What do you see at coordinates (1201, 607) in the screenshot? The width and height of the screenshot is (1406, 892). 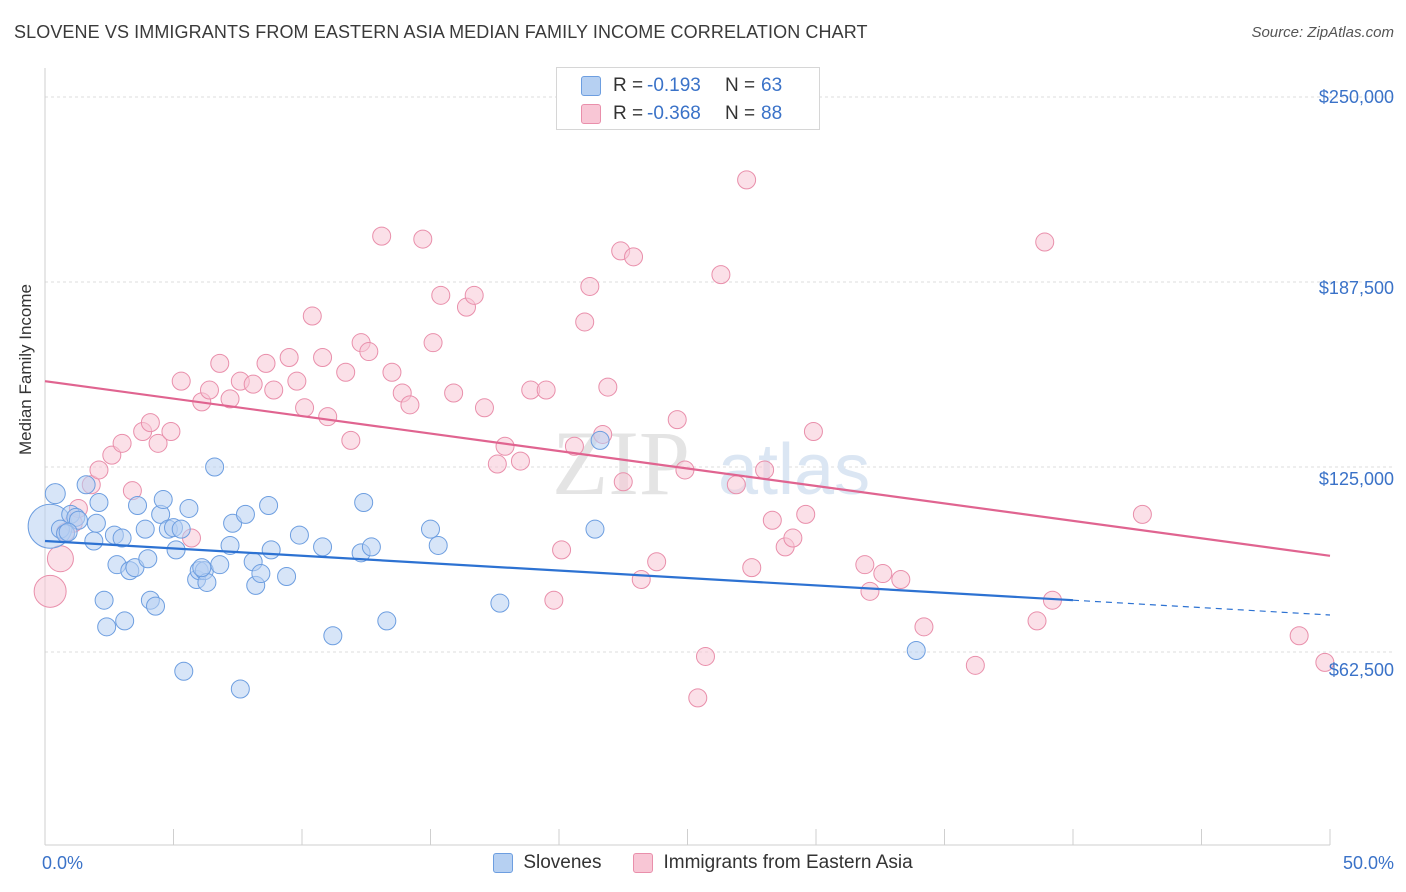 I see `trend-line-slovenes-extension` at bounding box center [1201, 607].